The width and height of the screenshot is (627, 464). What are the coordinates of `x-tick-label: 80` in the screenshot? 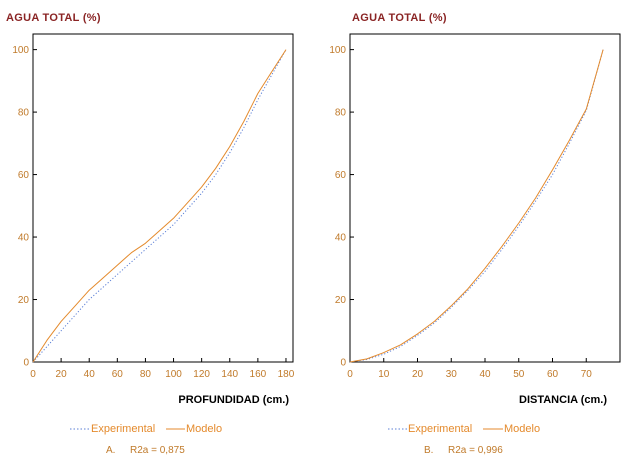 It's located at (146, 374).